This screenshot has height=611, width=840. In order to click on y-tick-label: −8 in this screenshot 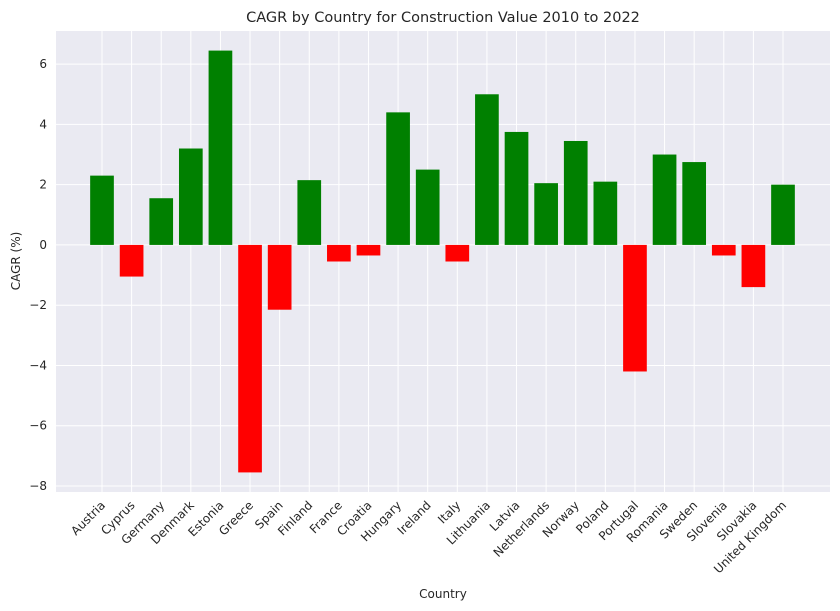, I will do `click(38, 486)`.